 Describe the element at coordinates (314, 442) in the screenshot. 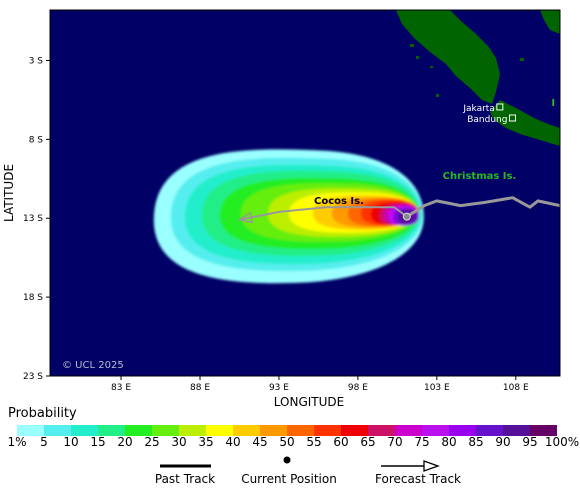

I see `probability-level-label: 55` at that location.